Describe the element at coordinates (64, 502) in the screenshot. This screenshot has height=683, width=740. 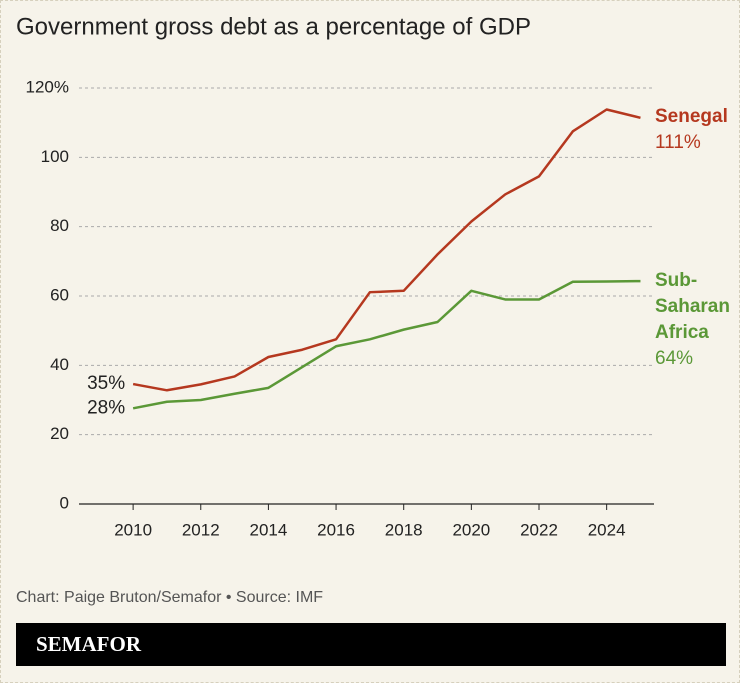
I see `y-tick-label: 0` at that location.